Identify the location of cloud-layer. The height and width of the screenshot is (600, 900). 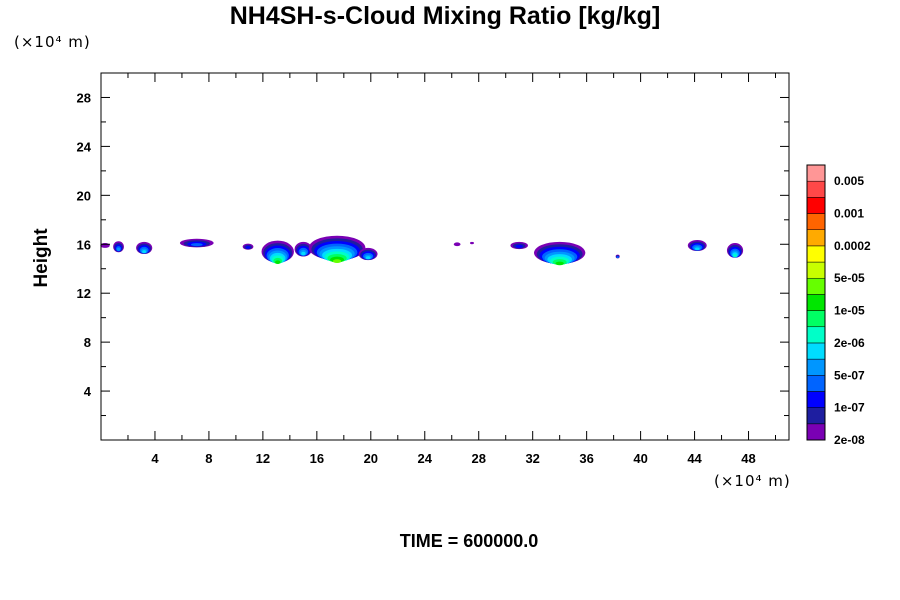
(422, 250).